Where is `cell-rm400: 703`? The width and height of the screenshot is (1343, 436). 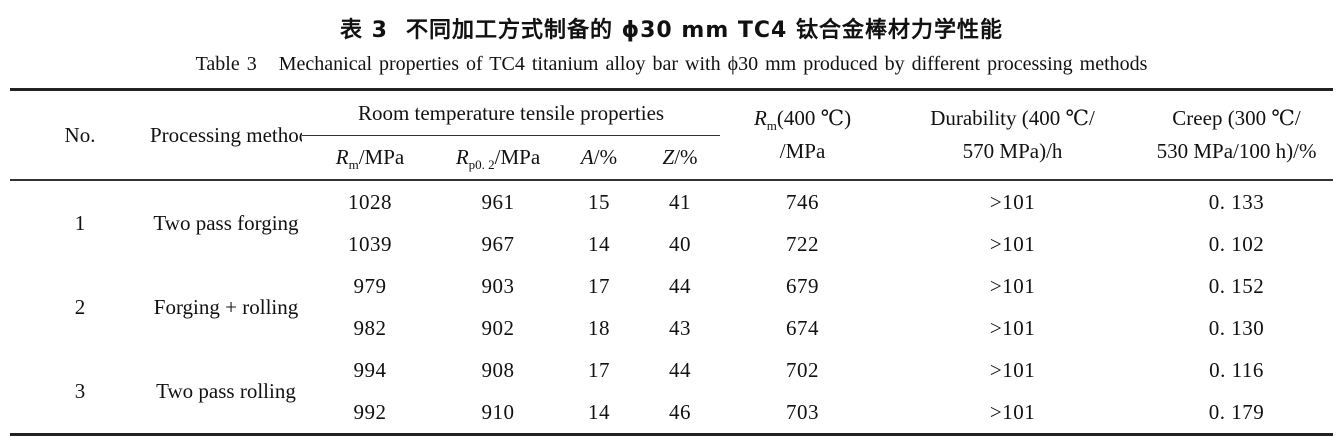 cell-rm400: 703 is located at coordinates (803, 411).